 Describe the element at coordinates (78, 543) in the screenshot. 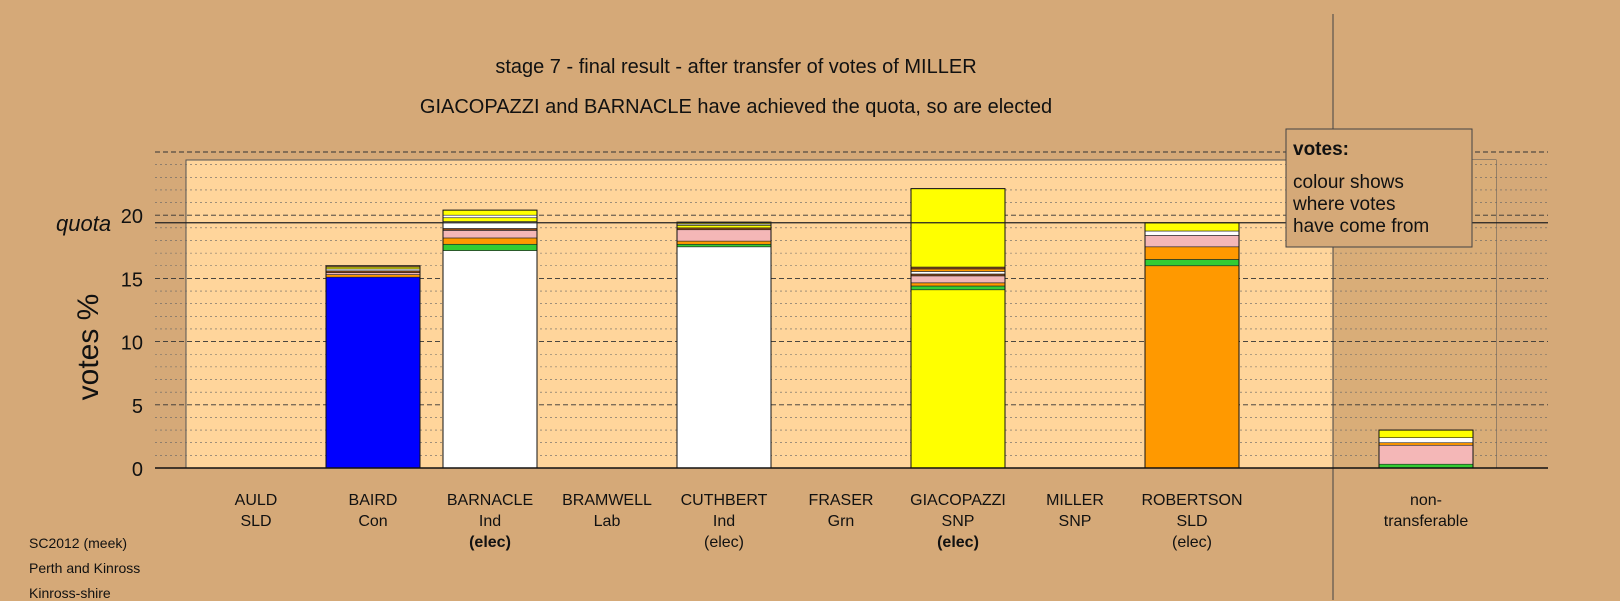

I see `footer-method: SC2012 (meek)` at that location.